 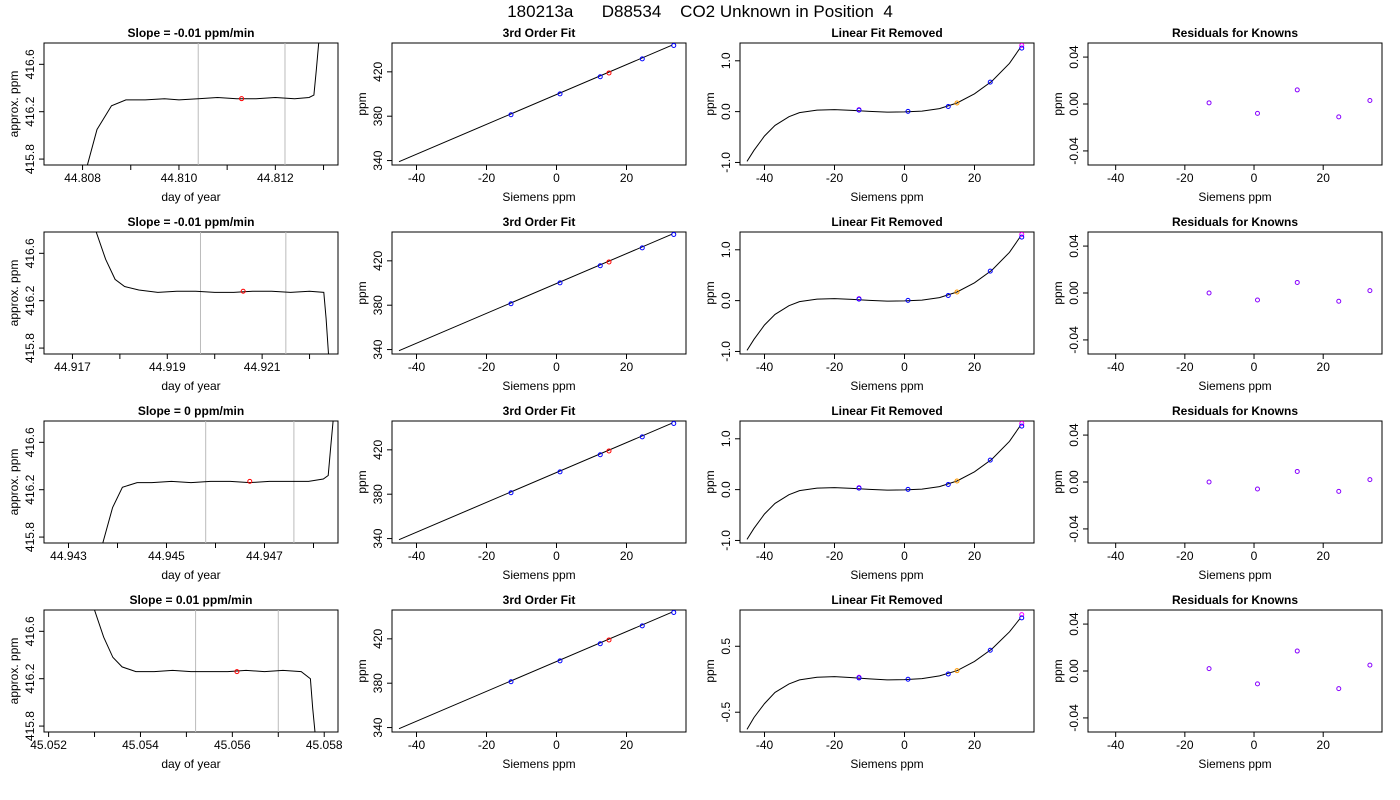 What do you see at coordinates (30, 253) in the screenshot?
I see `y-tick-label-r2c1-2: 416.6` at bounding box center [30, 253].